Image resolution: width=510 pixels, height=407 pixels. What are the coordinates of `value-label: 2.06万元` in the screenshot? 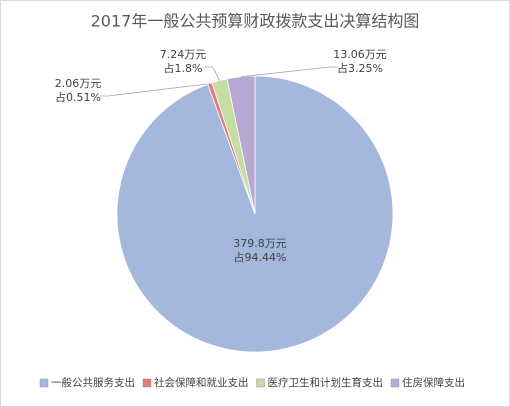 It's located at (78, 83).